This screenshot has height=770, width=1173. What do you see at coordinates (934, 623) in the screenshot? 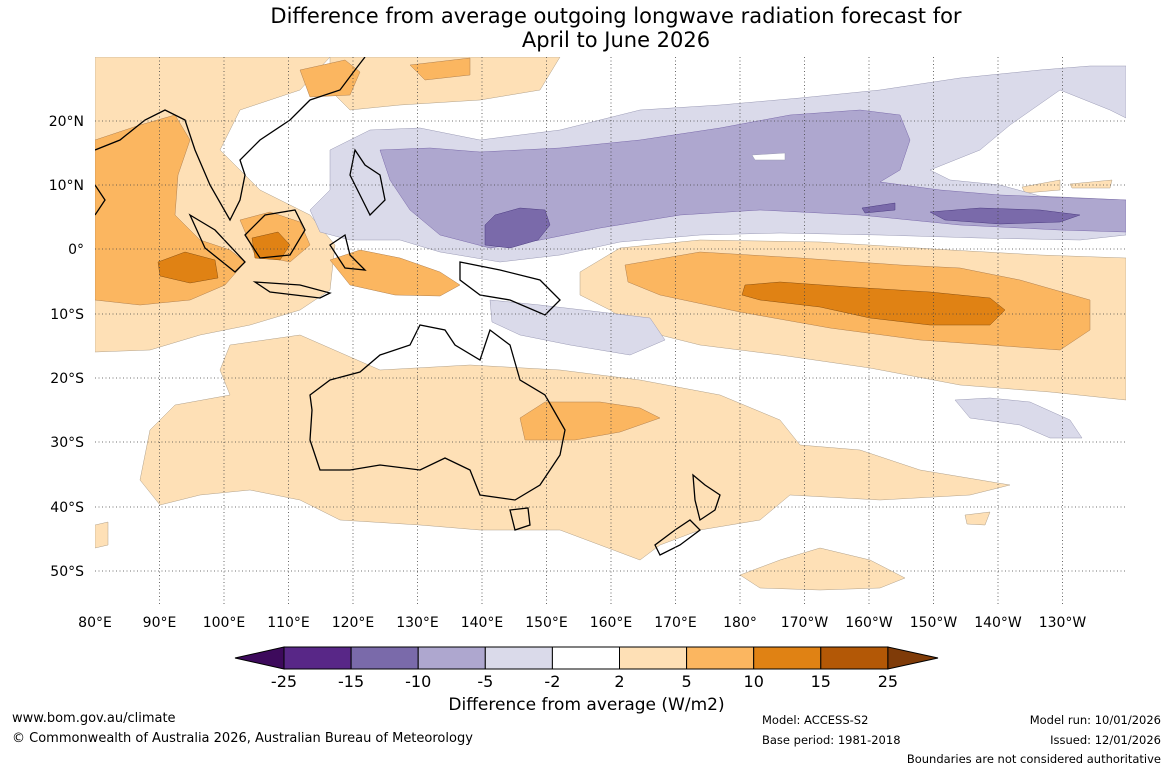
I see `lon-tick-label: 150°W` at bounding box center [934, 623].